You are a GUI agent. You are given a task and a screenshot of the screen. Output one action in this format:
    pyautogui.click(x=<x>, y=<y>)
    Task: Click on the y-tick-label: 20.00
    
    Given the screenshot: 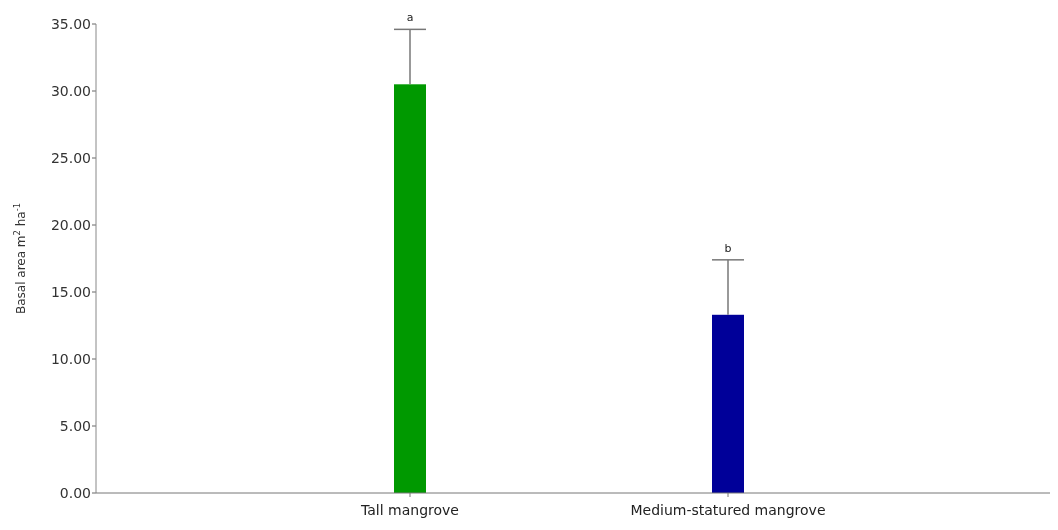 What is the action you would take?
    pyautogui.click(x=70, y=224)
    